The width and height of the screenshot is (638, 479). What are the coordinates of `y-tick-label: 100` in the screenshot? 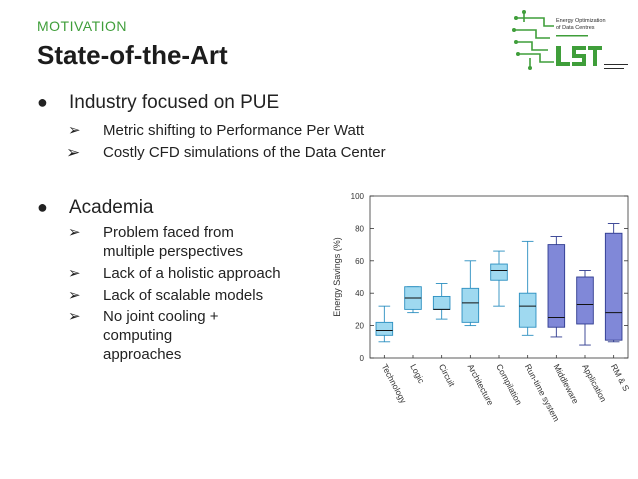 It's located at (358, 196).